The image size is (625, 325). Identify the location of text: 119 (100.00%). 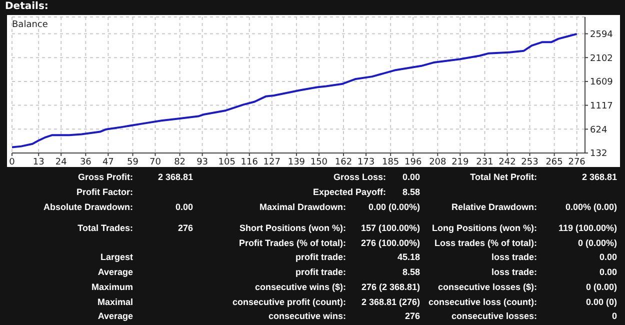
(587, 228).